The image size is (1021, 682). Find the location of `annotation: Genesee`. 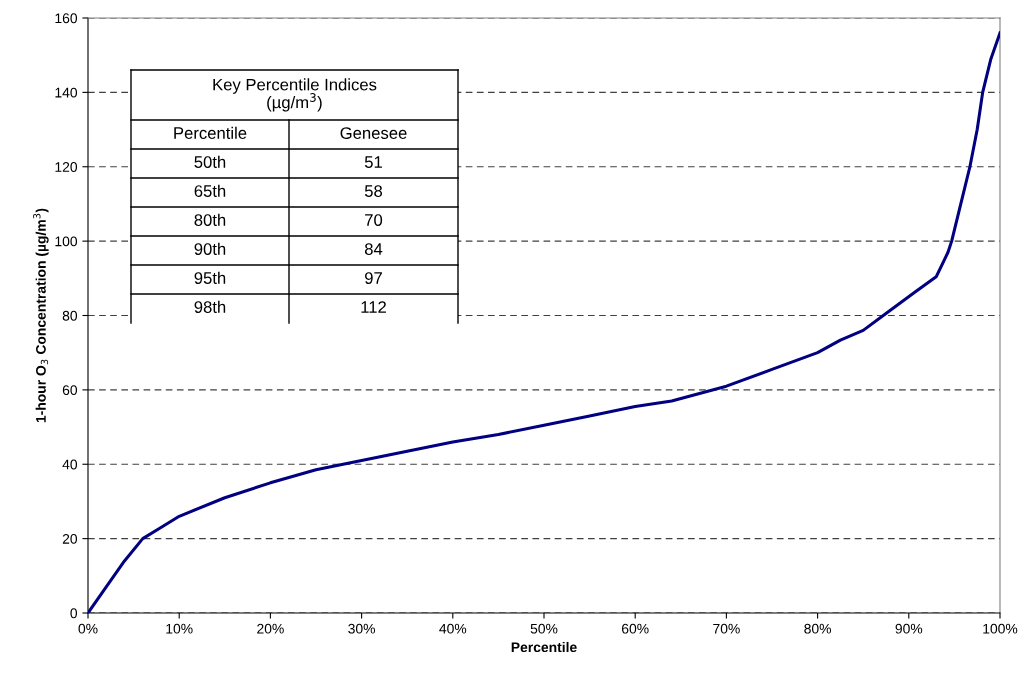

annotation: Genesee is located at coordinates (373, 133).